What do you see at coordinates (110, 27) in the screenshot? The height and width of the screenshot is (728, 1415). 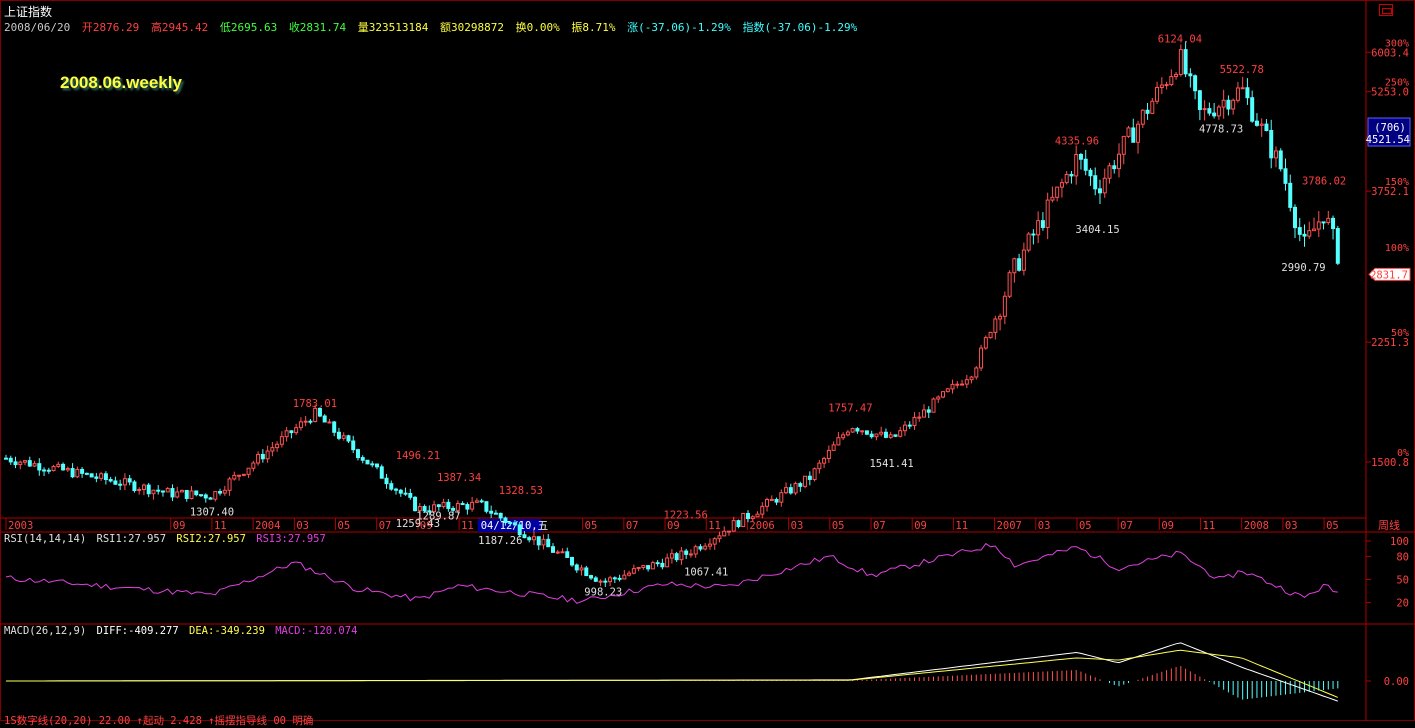 I see `quote-open: 开2876.29` at bounding box center [110, 27].